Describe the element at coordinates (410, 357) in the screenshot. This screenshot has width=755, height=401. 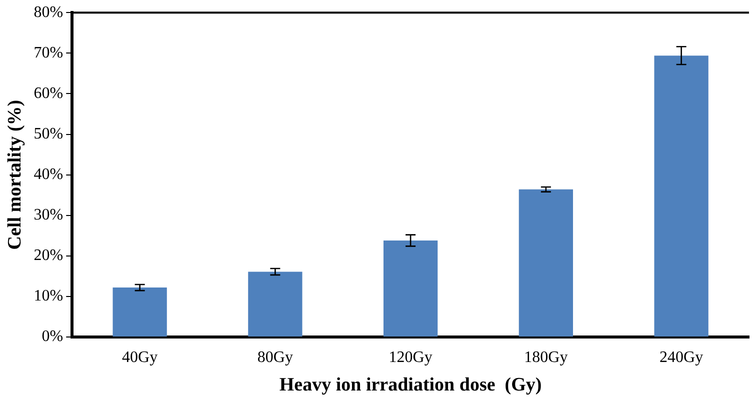
I see `x-tick-label: 120Gy` at that location.